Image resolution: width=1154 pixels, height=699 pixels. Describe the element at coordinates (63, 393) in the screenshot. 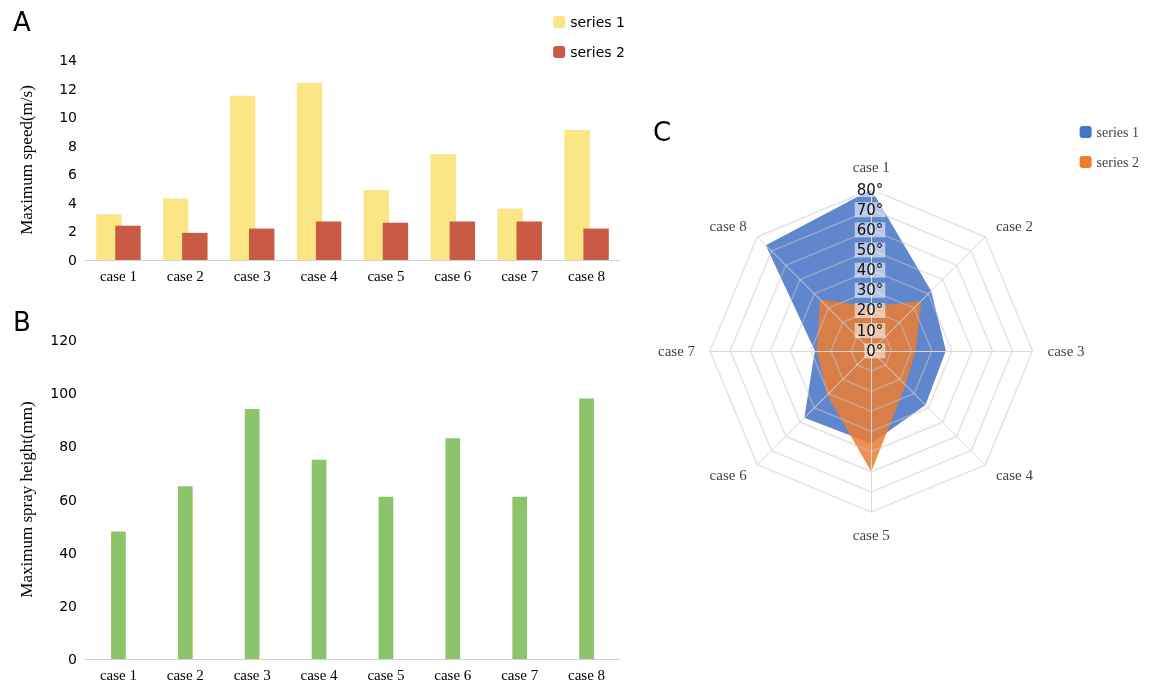

I see `y-tick-label: 100` at that location.